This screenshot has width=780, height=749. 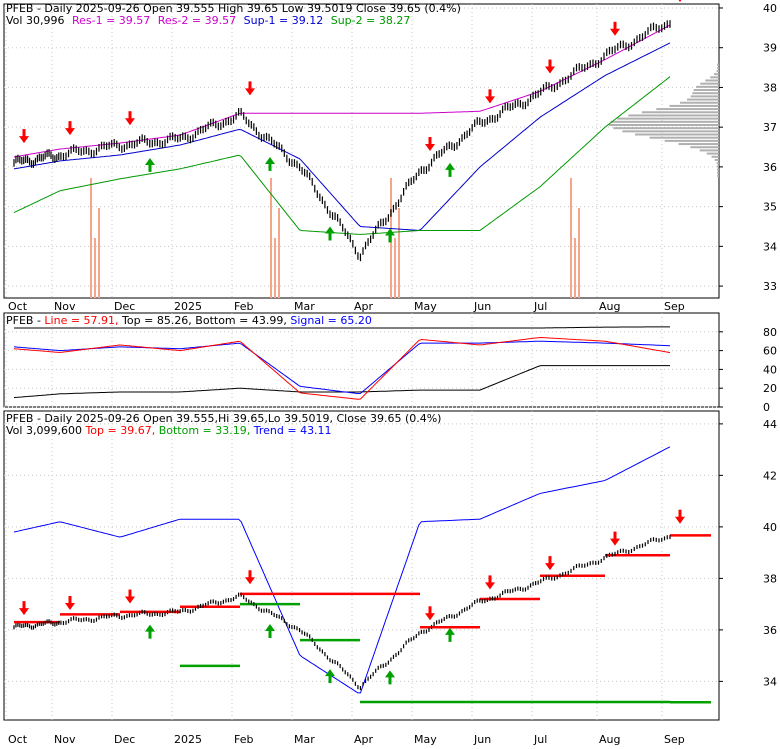 I want to click on y-tick-label: 44, so click(x=770, y=424).